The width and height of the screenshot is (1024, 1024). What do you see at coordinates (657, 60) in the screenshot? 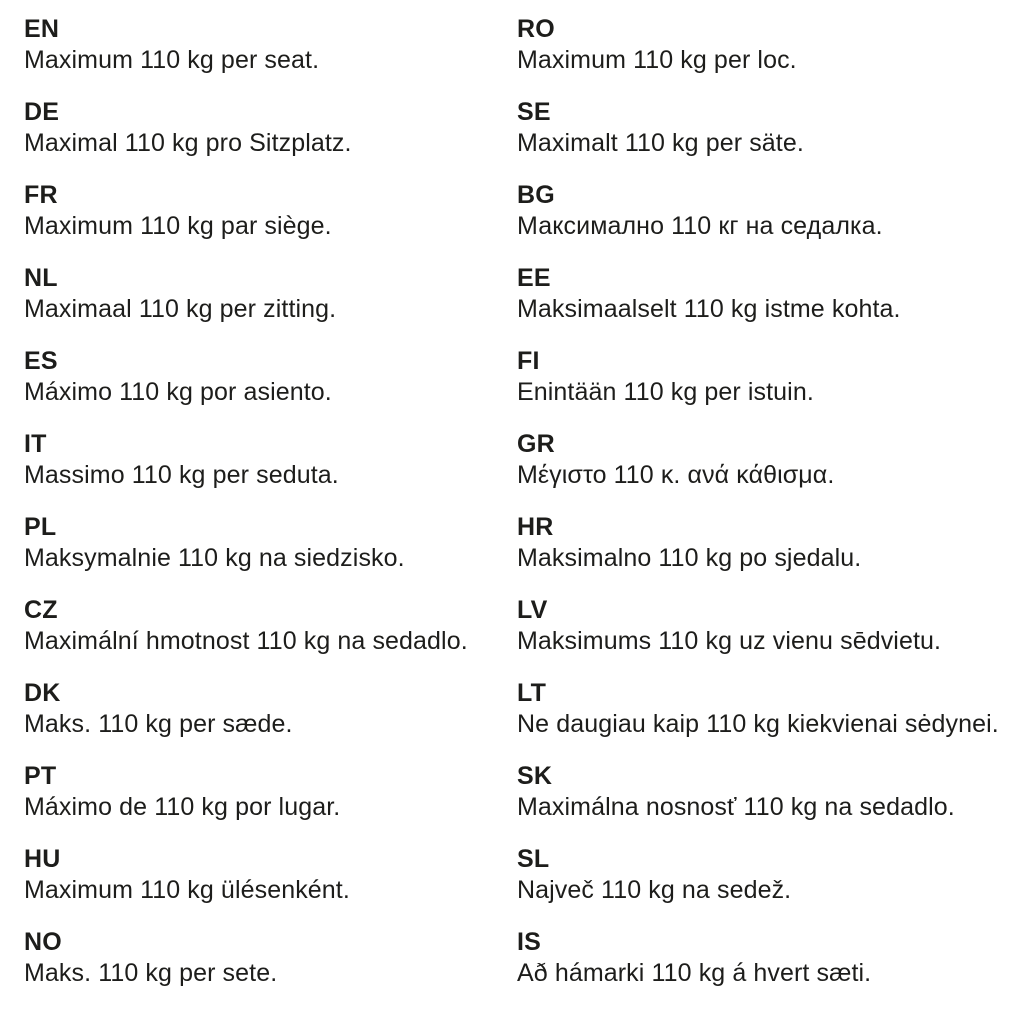
I see `language-text: Maximum 110 kg per loc.` at bounding box center [657, 60].